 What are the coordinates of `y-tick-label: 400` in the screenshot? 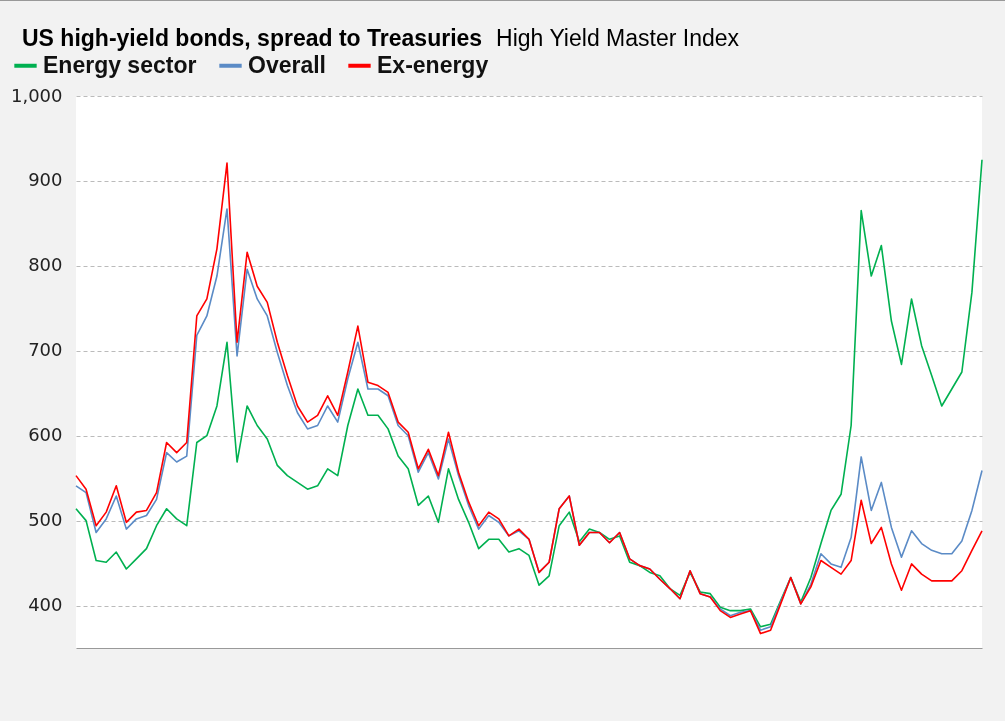 It's located at (45, 605).